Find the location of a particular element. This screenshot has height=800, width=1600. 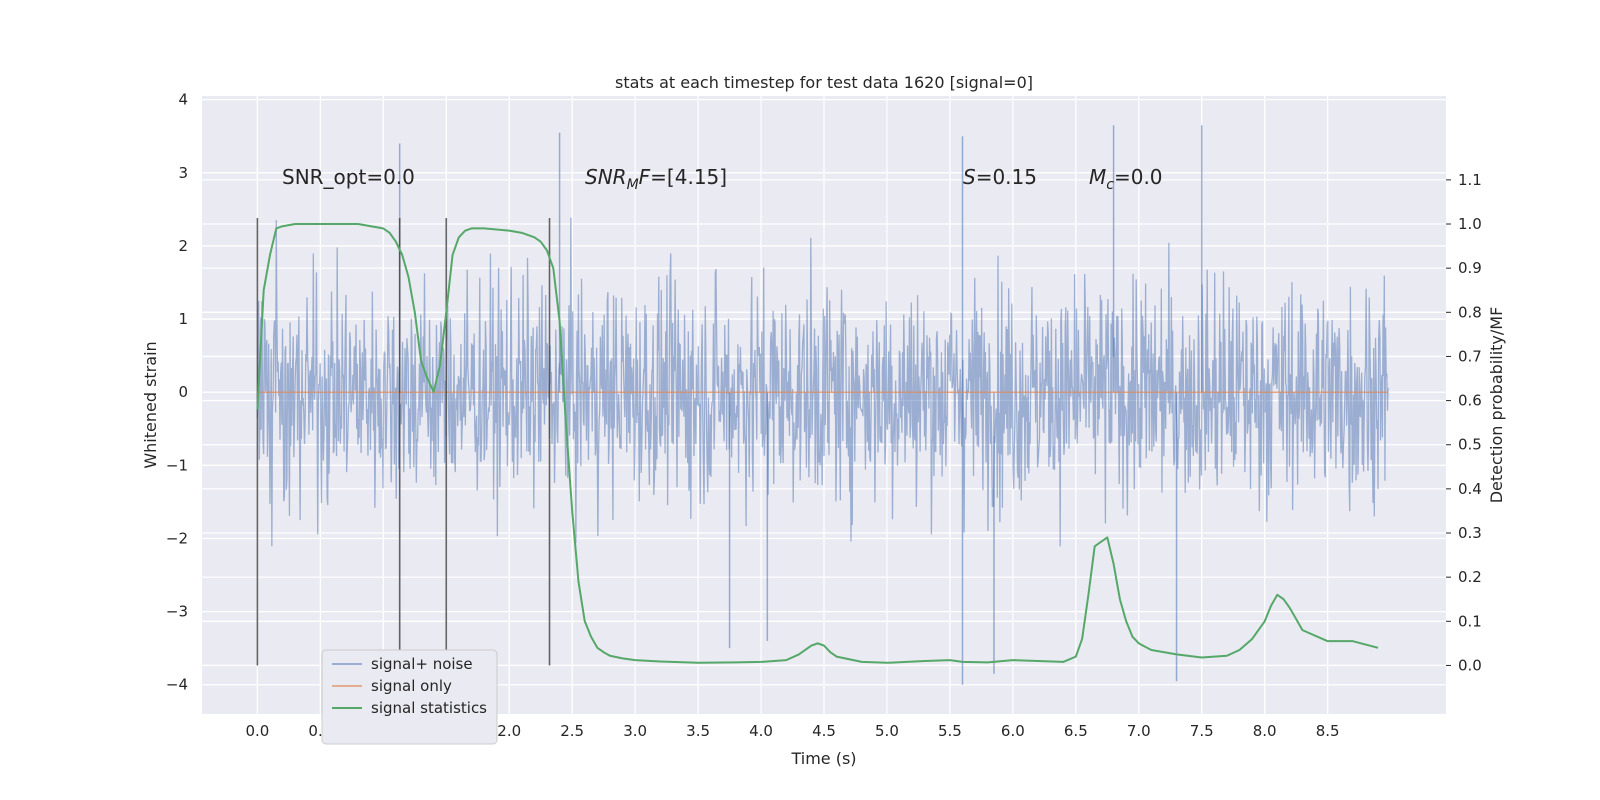

y2-tick-label: 0.6 is located at coordinates (1470, 401).